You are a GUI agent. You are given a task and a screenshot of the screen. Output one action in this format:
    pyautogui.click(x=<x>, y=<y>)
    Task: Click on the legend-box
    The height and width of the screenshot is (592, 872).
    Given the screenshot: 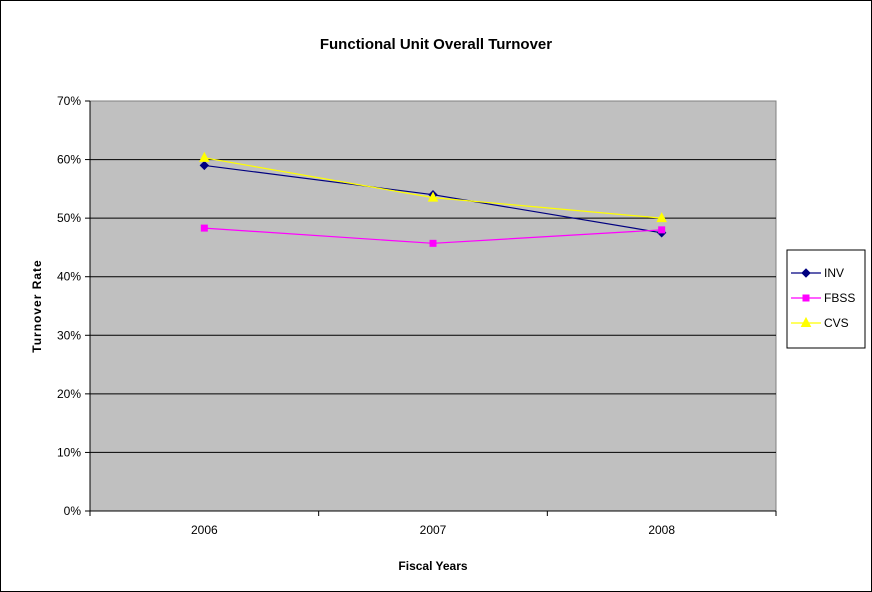 What is the action you would take?
    pyautogui.click(x=826, y=299)
    